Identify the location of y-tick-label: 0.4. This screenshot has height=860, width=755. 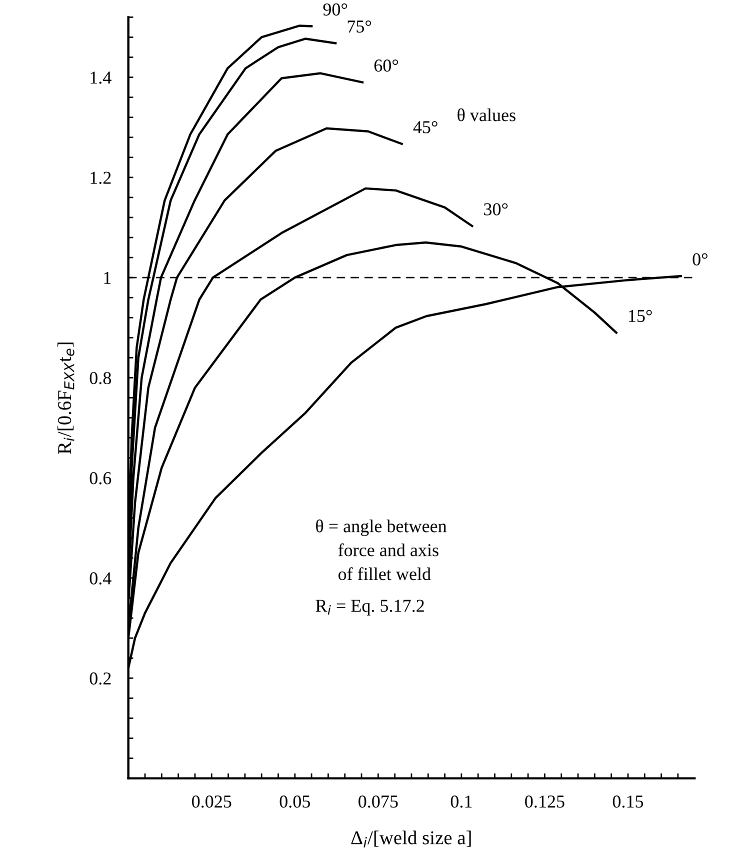
(101, 578).